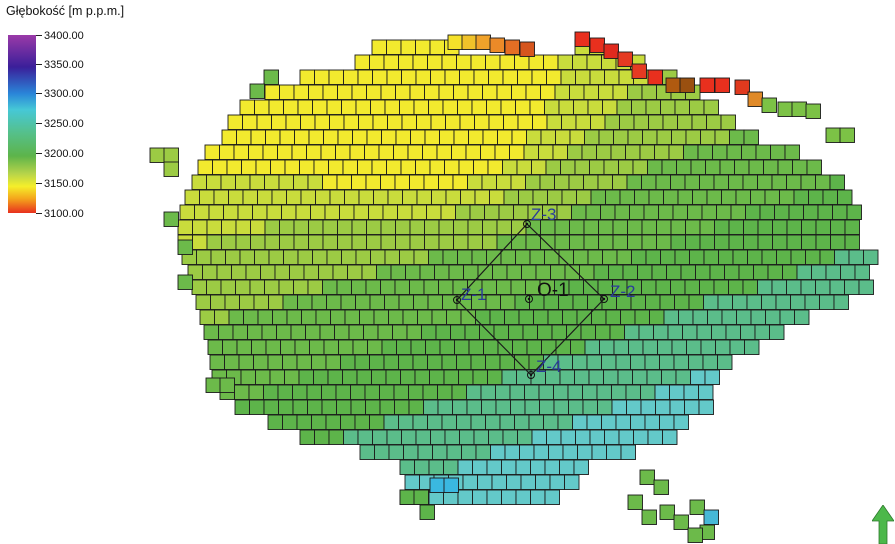 This screenshot has width=895, height=544. What do you see at coordinates (64, 214) in the screenshot?
I see `legend-tick-label: 3100.00` at bounding box center [64, 214].